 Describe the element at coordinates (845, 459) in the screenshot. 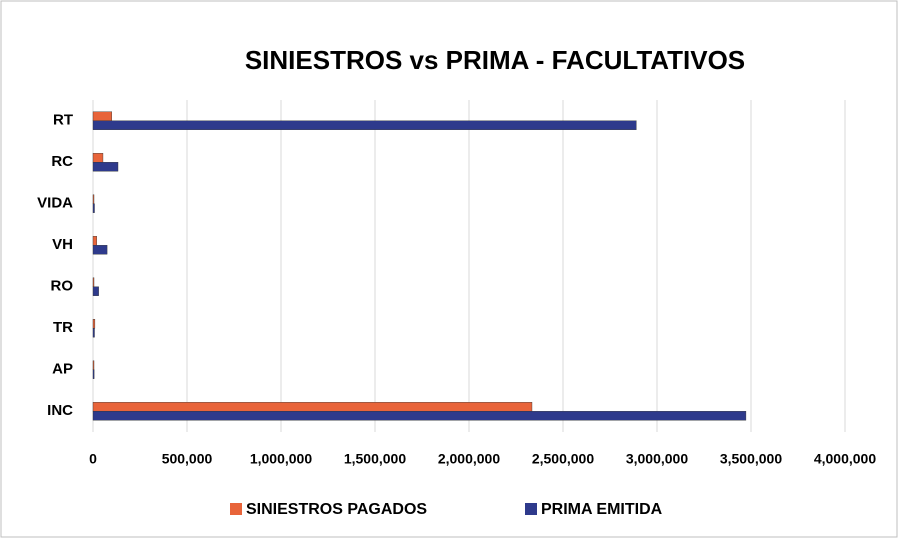

I see `x-tick-label: 4,000,000` at that location.